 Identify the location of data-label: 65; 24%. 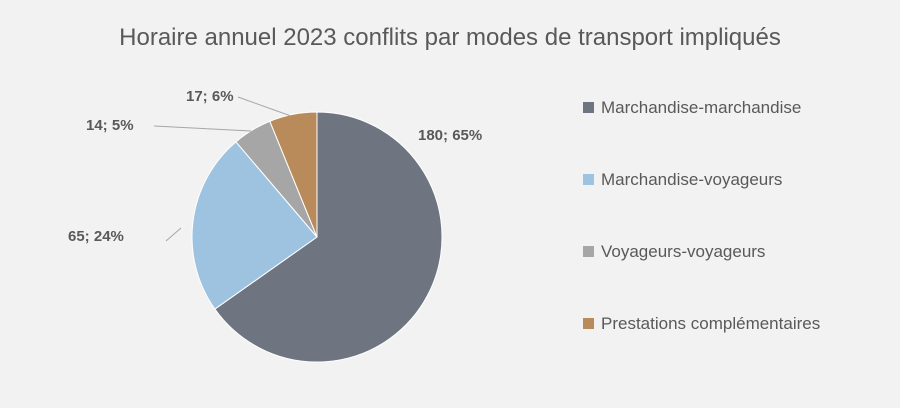
(96, 236).